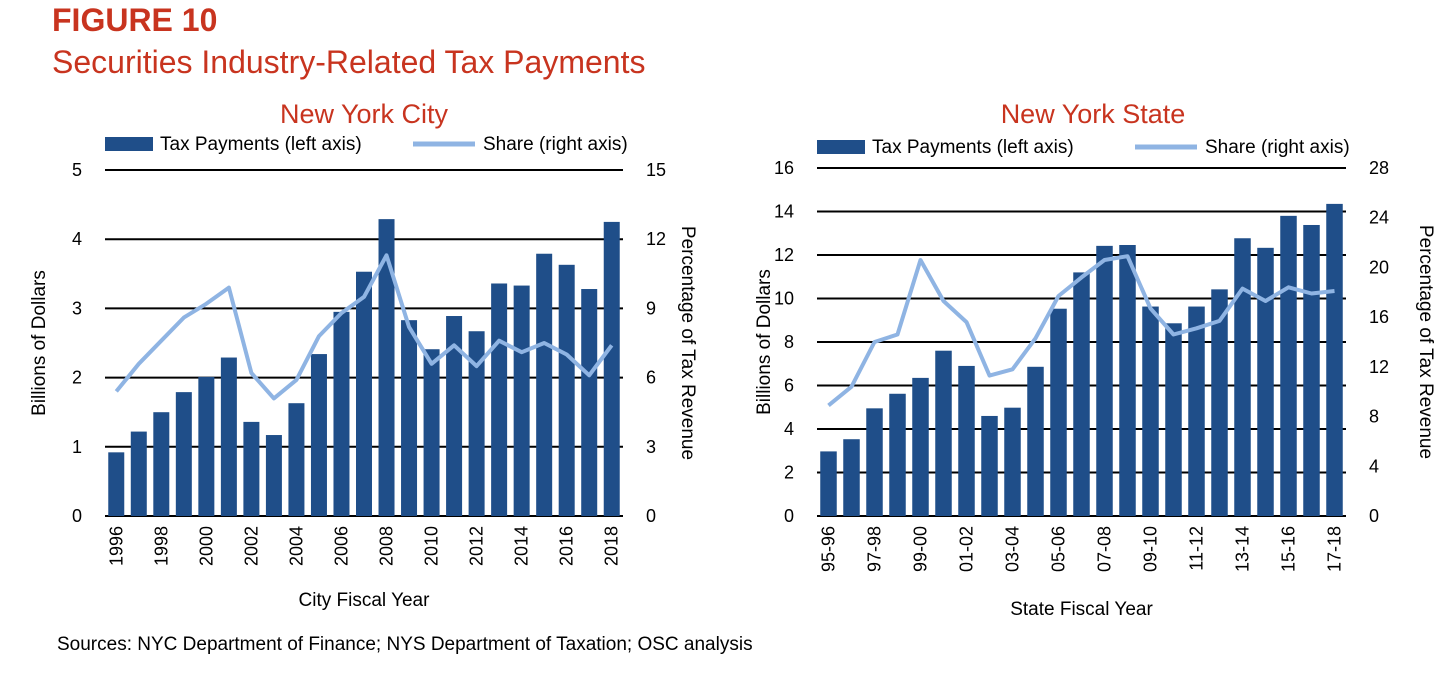 The image size is (1456, 683). Describe the element at coordinates (1243, 549) in the screenshot. I see `nys-x-tick-label: 13-14` at that location.